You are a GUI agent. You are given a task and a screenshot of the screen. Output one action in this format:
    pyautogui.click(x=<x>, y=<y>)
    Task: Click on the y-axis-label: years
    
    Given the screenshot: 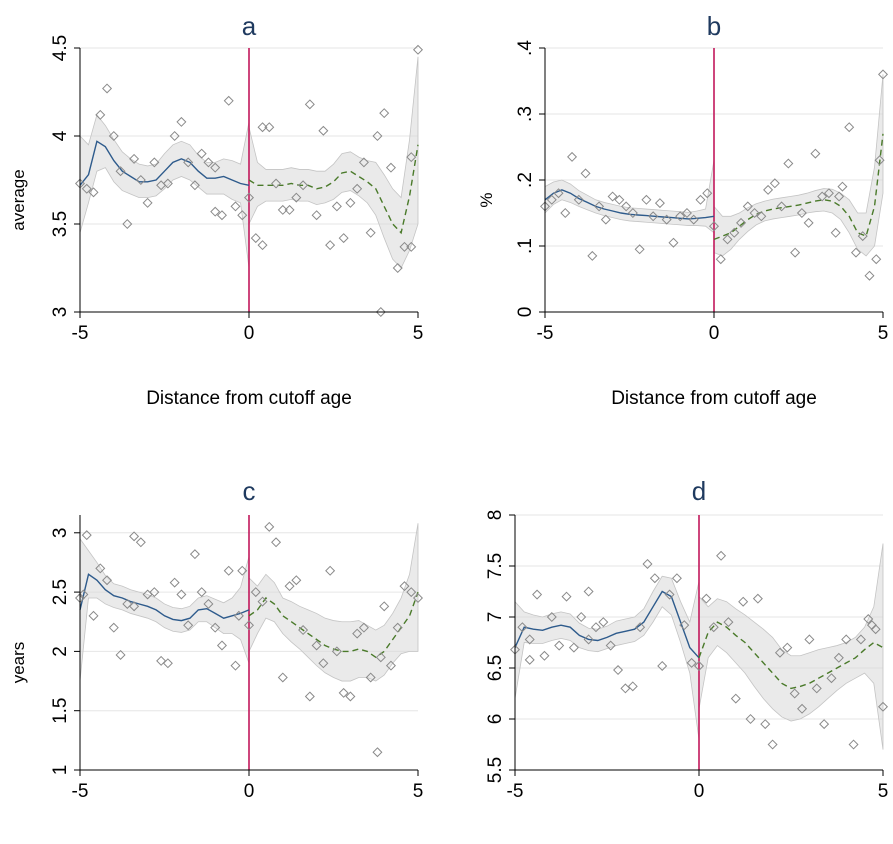 What is the action you would take?
    pyautogui.click(x=18, y=663)
    